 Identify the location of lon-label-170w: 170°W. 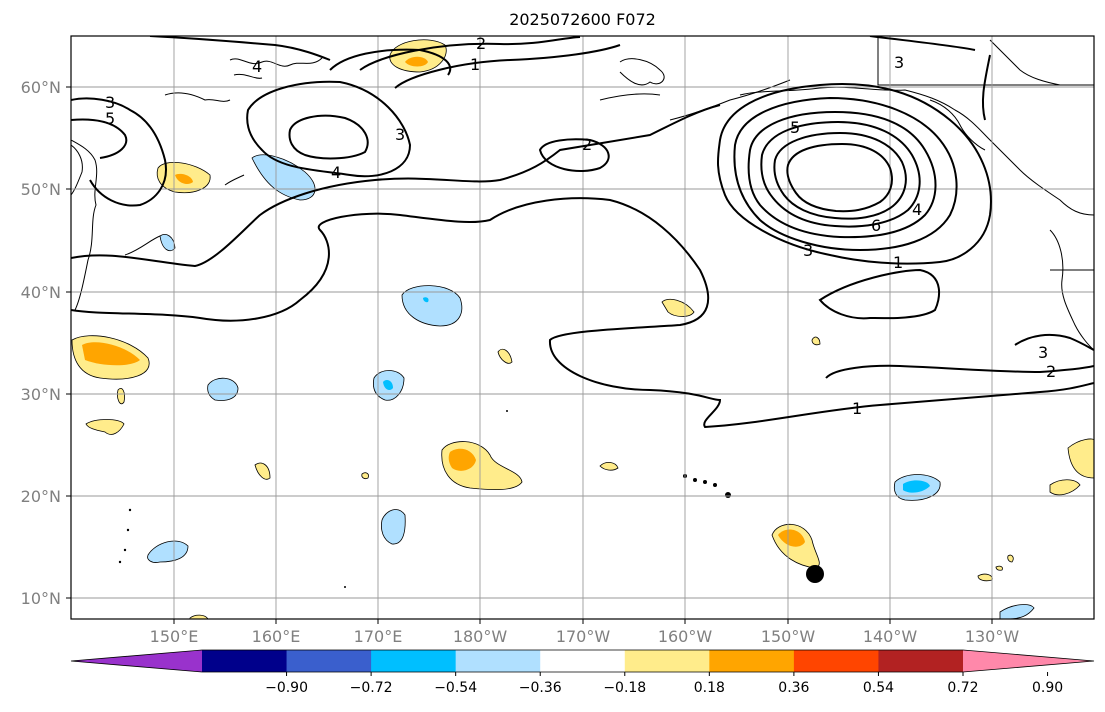
(583, 636).